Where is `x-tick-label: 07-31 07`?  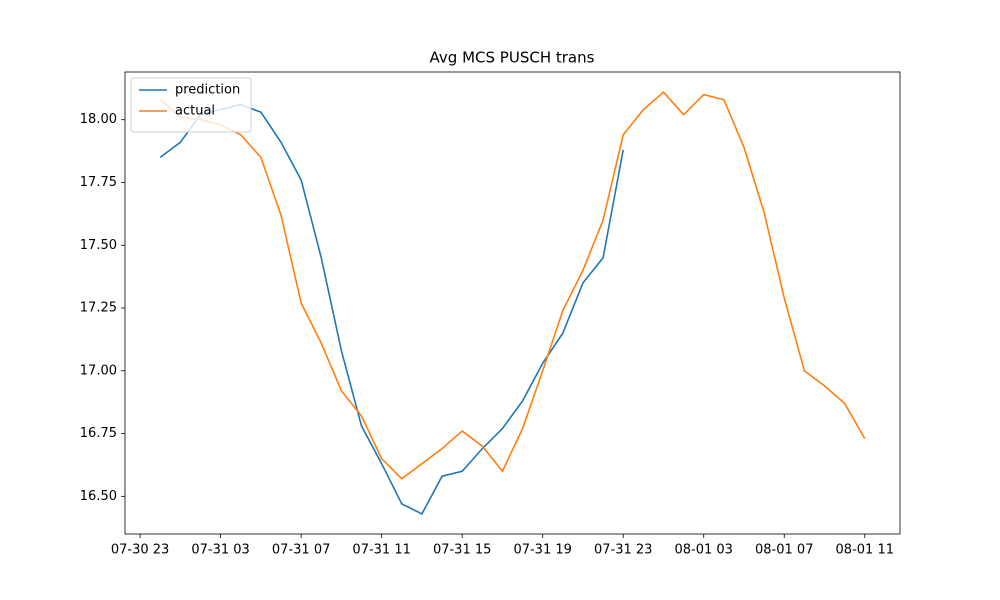
x-tick-label: 07-31 07 is located at coordinates (301, 550).